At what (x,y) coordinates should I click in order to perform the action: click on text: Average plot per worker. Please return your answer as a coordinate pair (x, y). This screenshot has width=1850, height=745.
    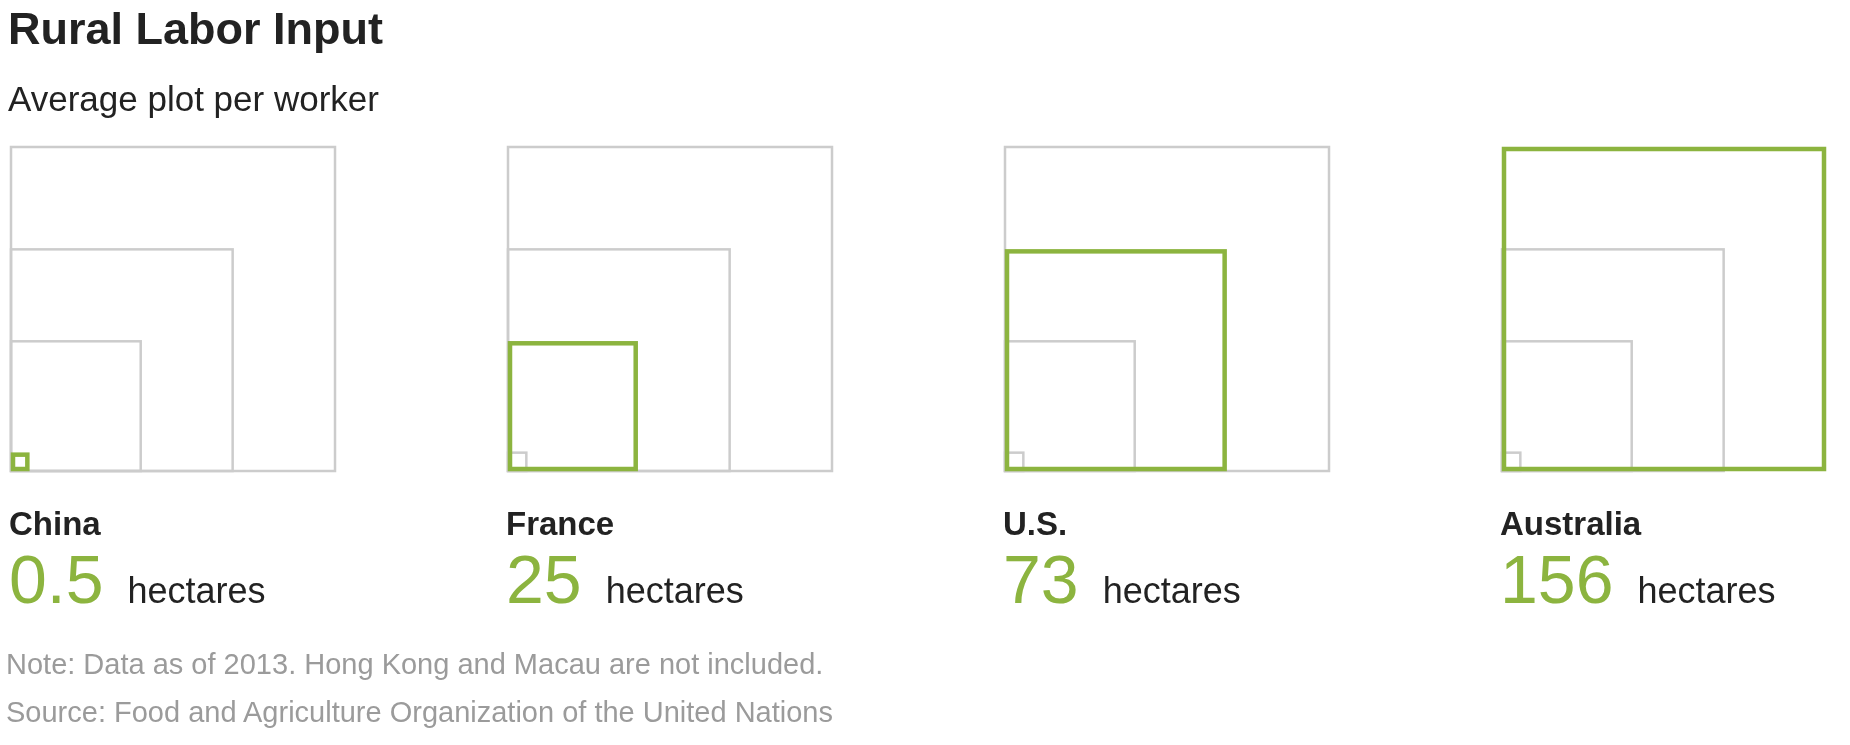
    Looking at the image, I should click on (194, 98).